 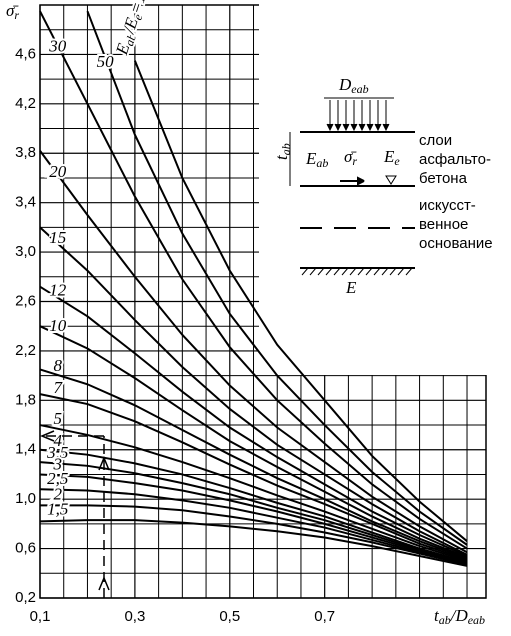 What do you see at coordinates (324, 616) in the screenshot?
I see `x-tick-label: 0,7` at bounding box center [324, 616].